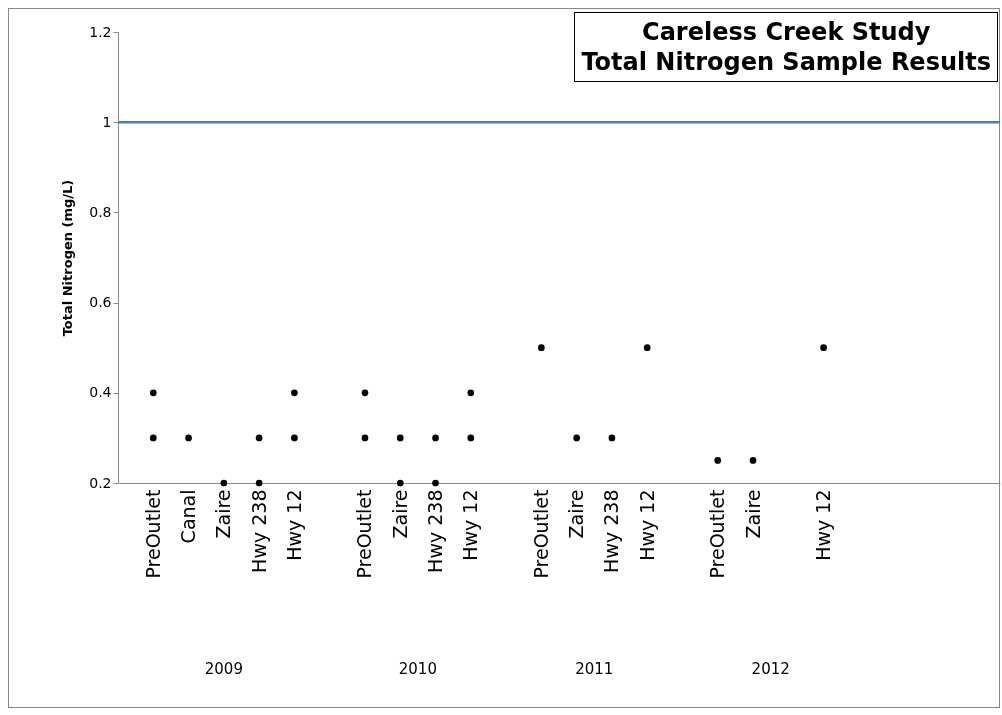 This screenshot has width=1002, height=715. Describe the element at coordinates (100, 31) in the screenshot. I see `y-tick-label: 1.2` at that location.